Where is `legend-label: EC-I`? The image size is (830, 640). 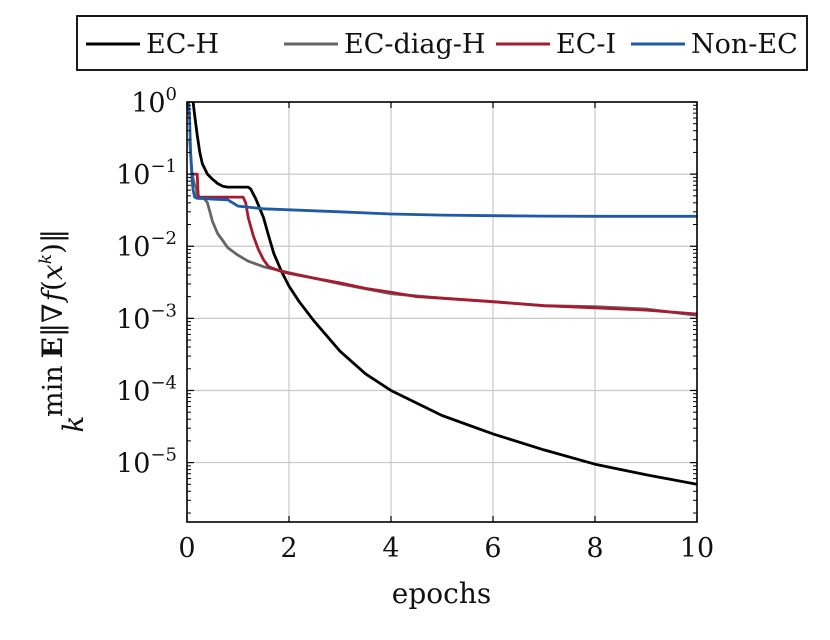
legend-label: EC-I is located at coordinates (586, 44).